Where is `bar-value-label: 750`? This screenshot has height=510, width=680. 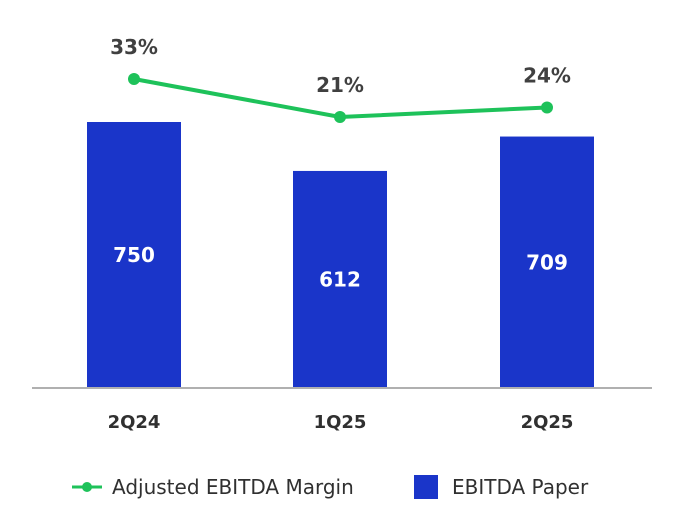 bar-value-label: 750 is located at coordinates (134, 255).